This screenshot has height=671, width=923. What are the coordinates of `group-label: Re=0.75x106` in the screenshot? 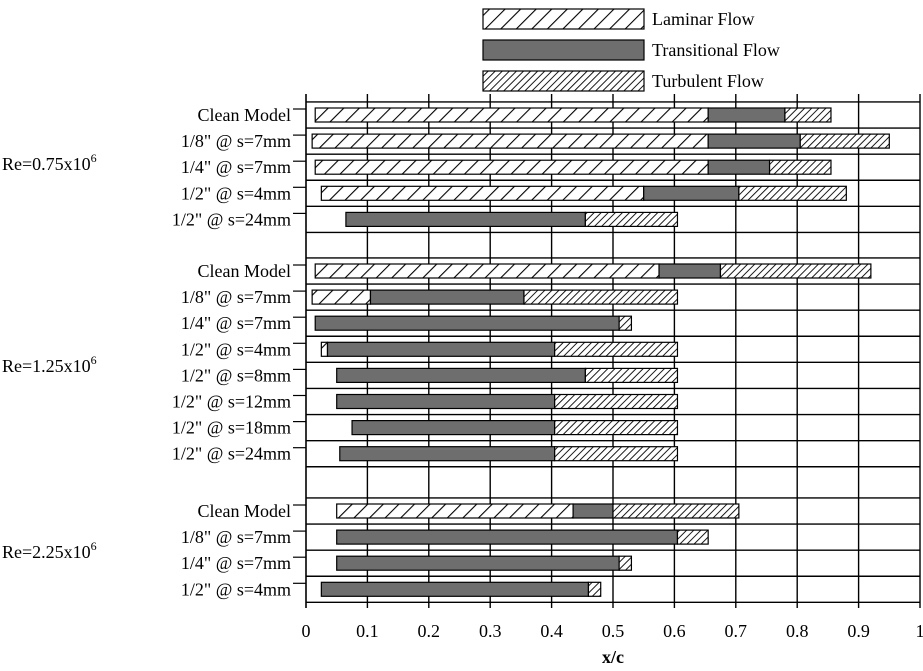 It's located at (49, 162).